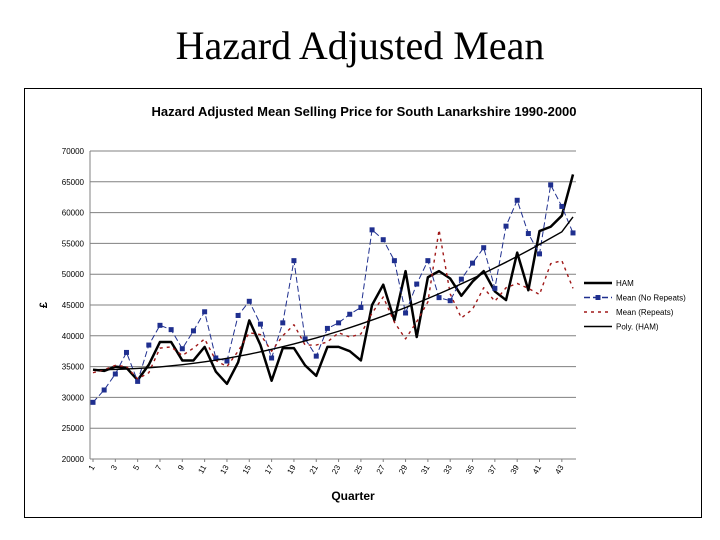 The width and height of the screenshot is (720, 540). What do you see at coordinates (181, 467) in the screenshot?
I see `x-tick-label: 9` at bounding box center [181, 467].